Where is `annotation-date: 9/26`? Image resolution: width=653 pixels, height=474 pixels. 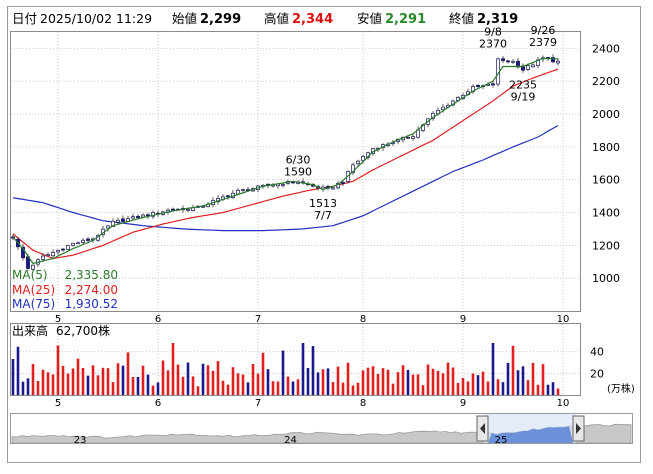 annotation-date: 9/26 is located at coordinates (543, 30).